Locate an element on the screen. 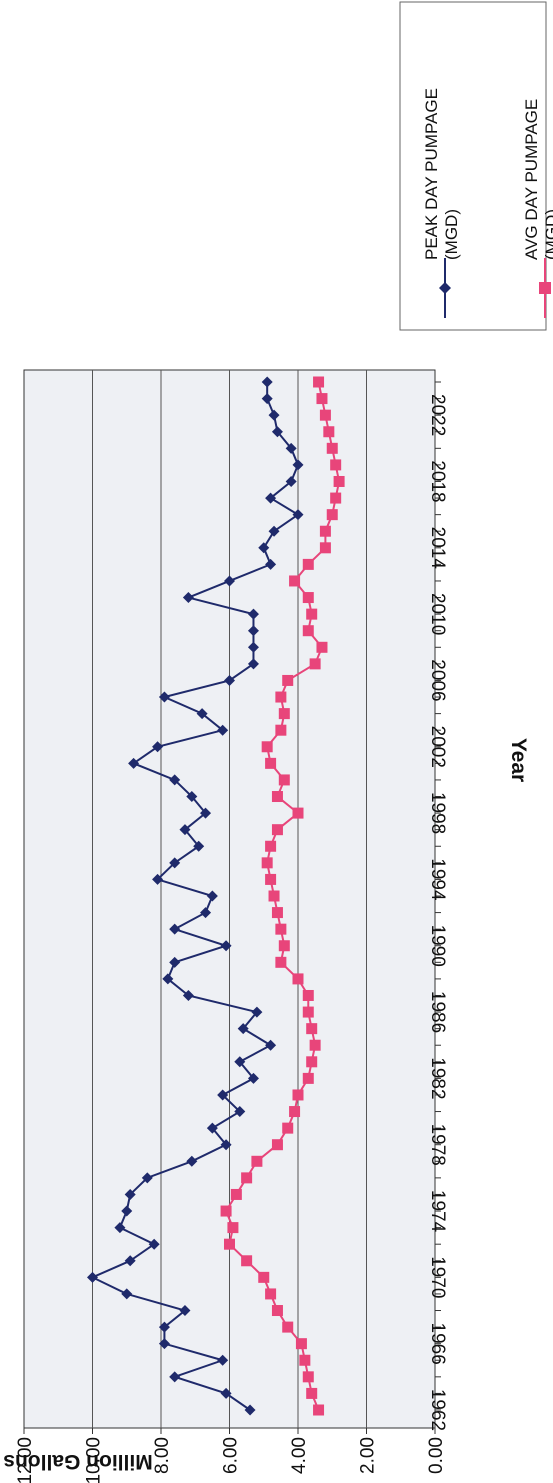 Image resolution: width=553 pixels, height=1483 pixels. x-tick-label: 1966 is located at coordinates (437, 1344).